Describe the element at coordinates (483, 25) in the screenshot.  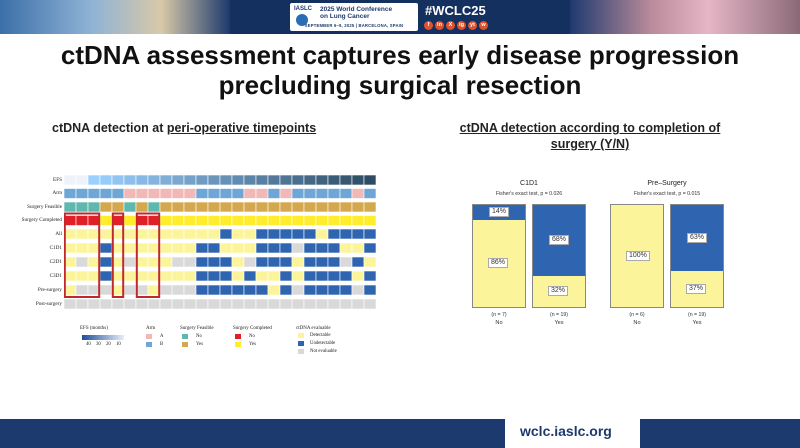
I see `social-icon-5: w` at that location.